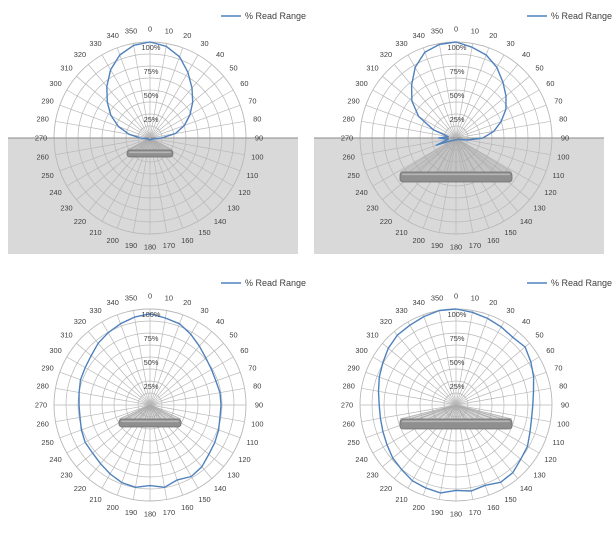 The width and height of the screenshot is (612, 534). I want to click on svg-text: 75%, so click(457, 71).